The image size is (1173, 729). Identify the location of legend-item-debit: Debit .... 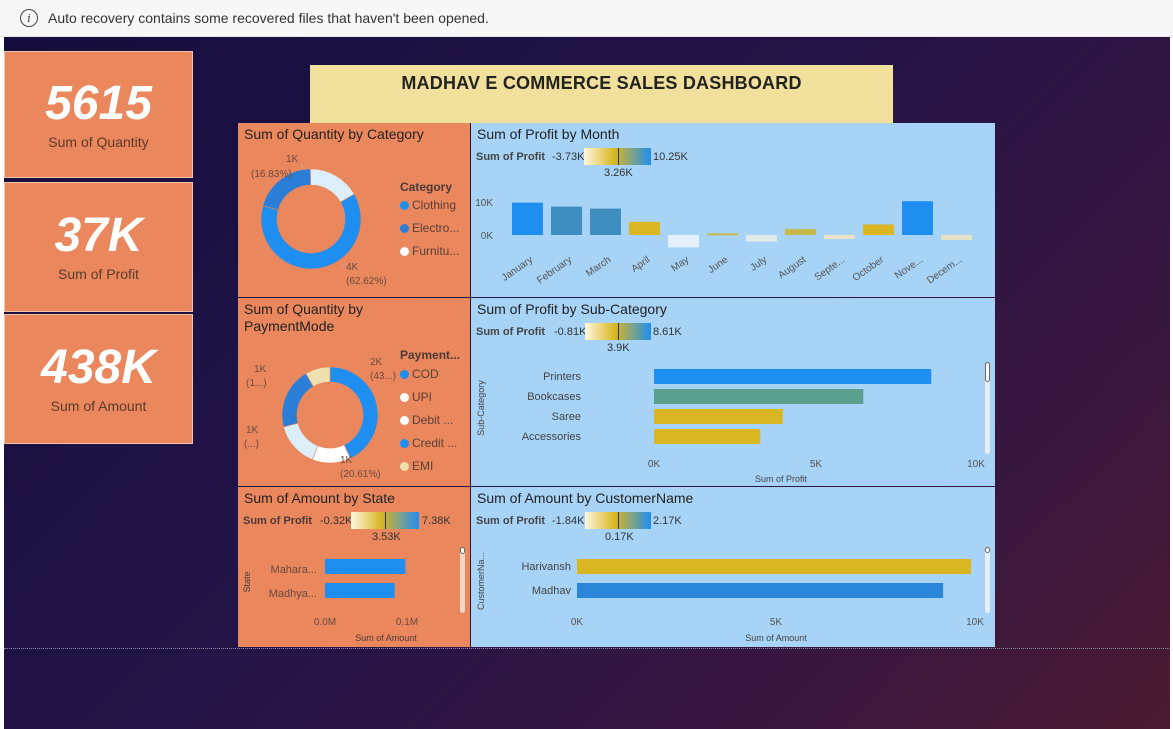
(426, 420).